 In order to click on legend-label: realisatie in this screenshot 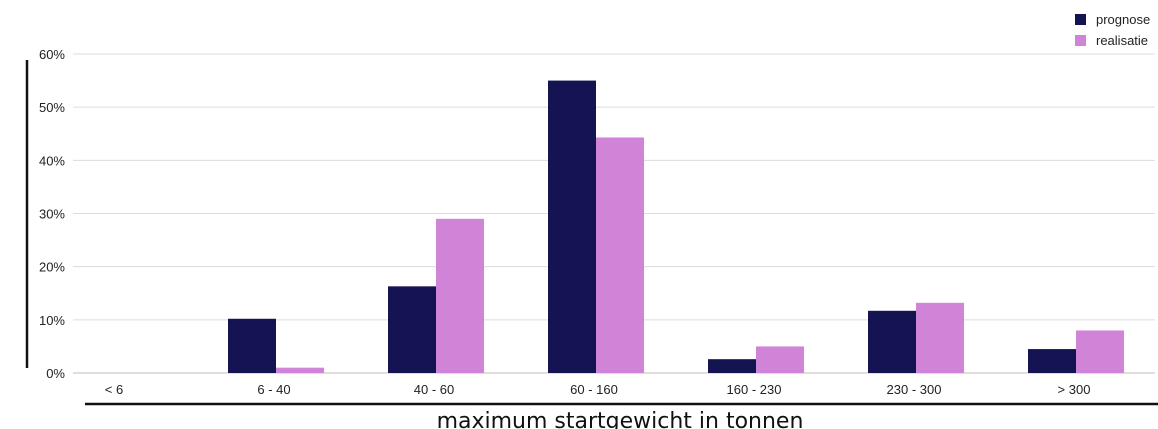, I will do `click(1122, 40)`.